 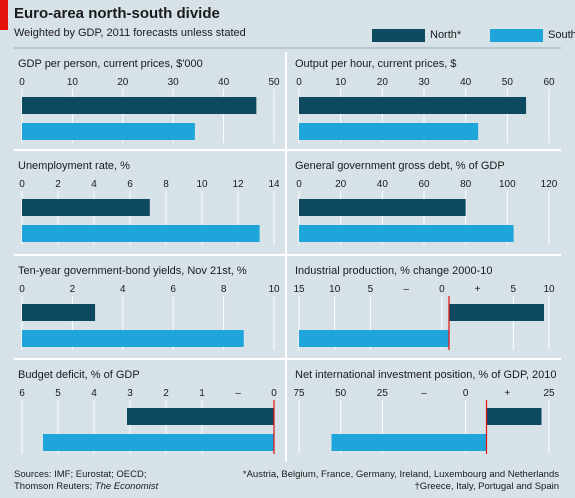 What do you see at coordinates (446, 35) in the screenshot?
I see `legend-north-label: North*` at bounding box center [446, 35].